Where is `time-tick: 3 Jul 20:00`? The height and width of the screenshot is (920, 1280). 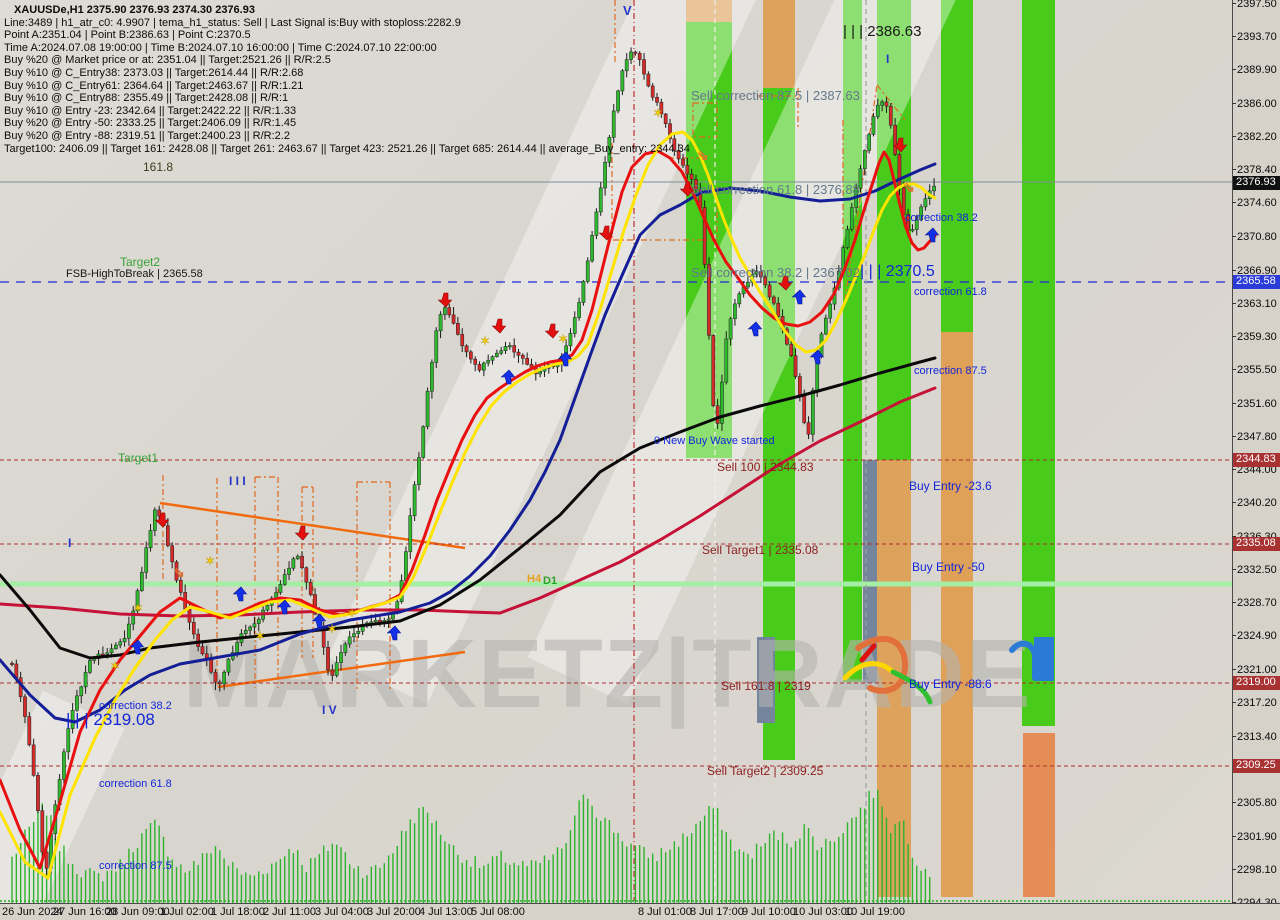 time-tick: 3 Jul 20:00 is located at coordinates (394, 912).